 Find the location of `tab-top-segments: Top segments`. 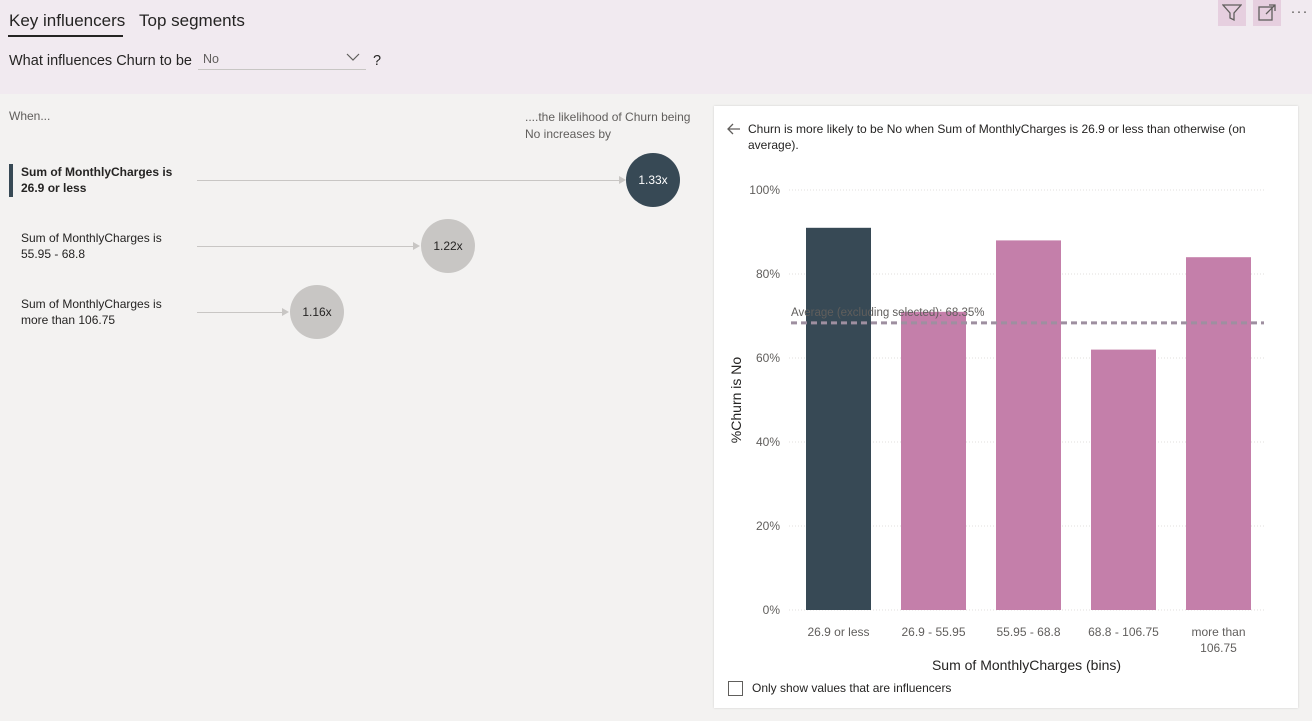

tab-top-segments: Top segments is located at coordinates (192, 20).